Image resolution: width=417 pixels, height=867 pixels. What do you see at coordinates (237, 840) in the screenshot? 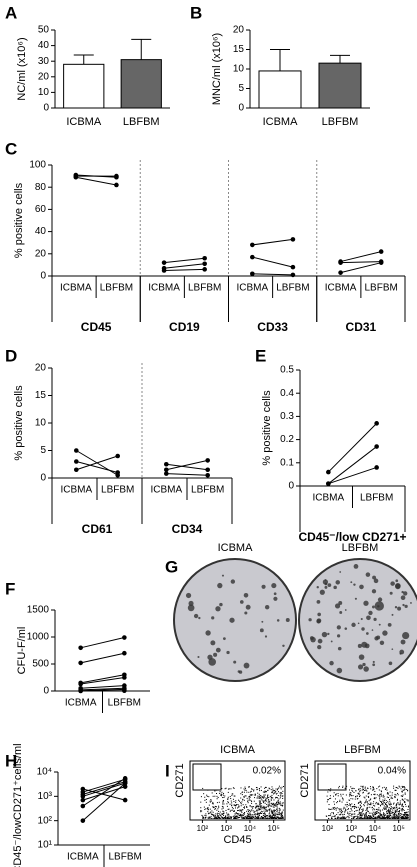
I see `x-axis-label: CD45` at bounding box center [237, 840].